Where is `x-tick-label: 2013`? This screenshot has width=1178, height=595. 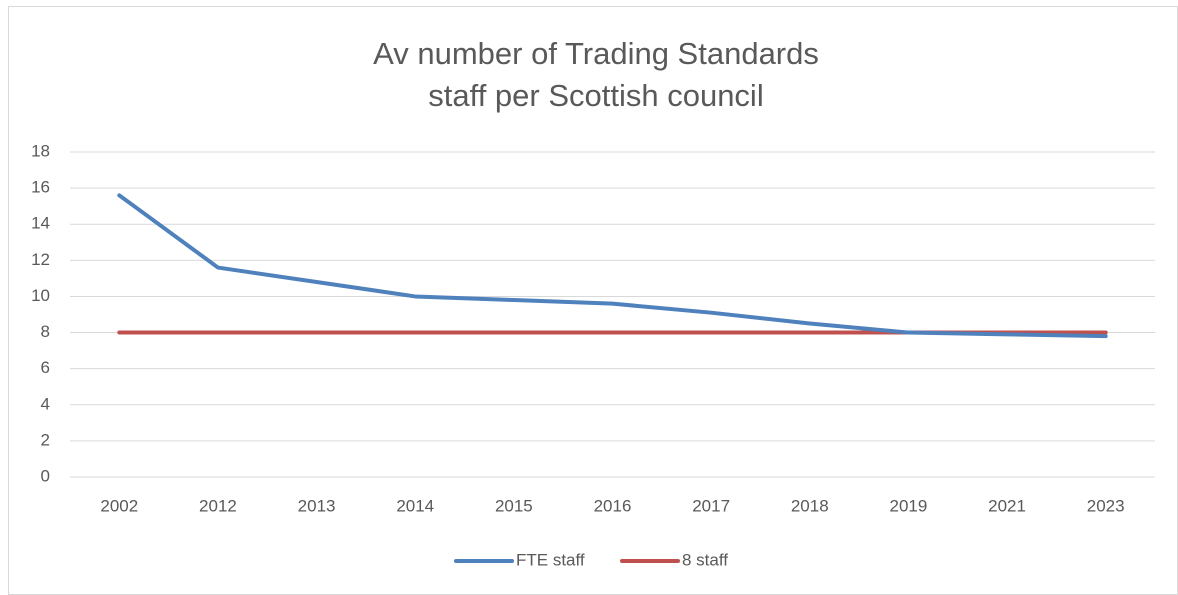
x-tick-label: 2013 is located at coordinates (317, 505).